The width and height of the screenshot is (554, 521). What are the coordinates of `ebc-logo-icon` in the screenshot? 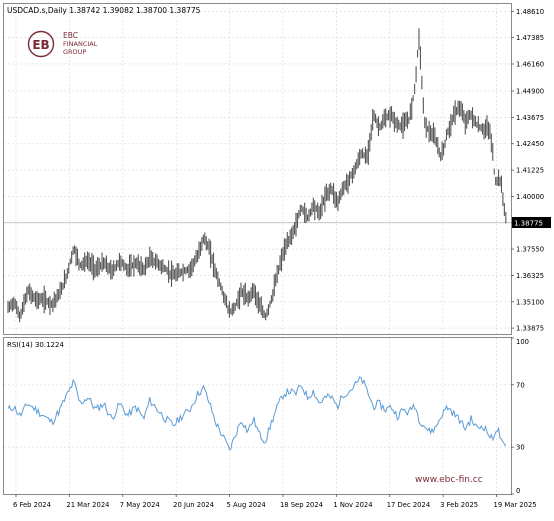 It's located at (41, 44).